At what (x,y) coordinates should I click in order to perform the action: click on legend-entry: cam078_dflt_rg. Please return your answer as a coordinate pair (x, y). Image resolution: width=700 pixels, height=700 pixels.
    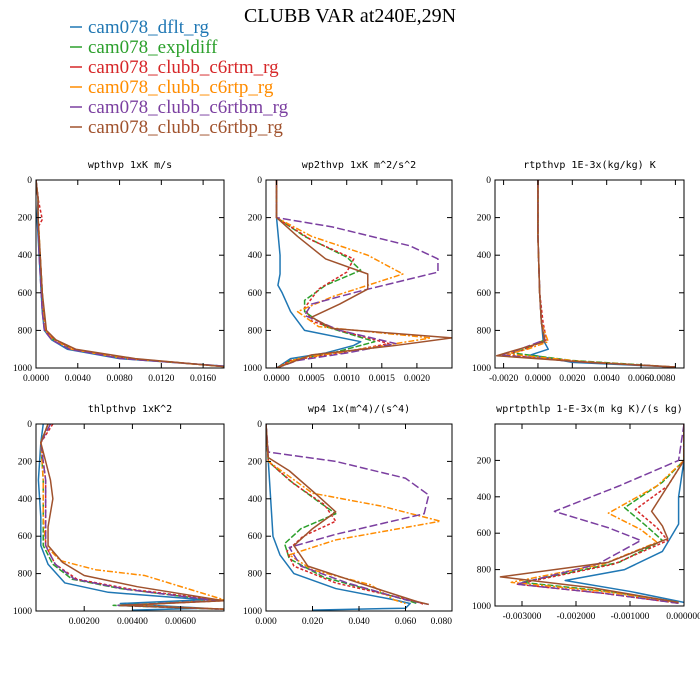
    Looking at the image, I should click on (149, 27).